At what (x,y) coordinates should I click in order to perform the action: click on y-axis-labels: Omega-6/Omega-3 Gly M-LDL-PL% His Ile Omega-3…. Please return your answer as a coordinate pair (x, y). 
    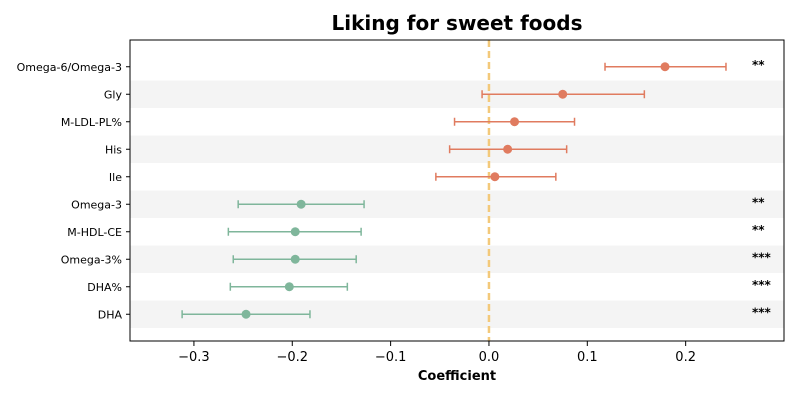
    Looking at the image, I should click on (70, 191).